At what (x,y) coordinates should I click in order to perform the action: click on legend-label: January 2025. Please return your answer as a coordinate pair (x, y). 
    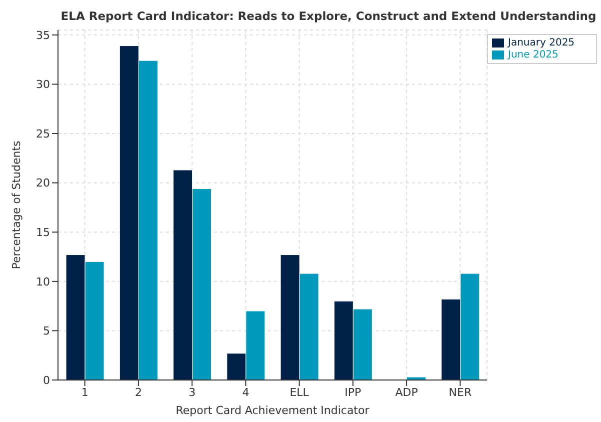
    Looking at the image, I should click on (541, 43).